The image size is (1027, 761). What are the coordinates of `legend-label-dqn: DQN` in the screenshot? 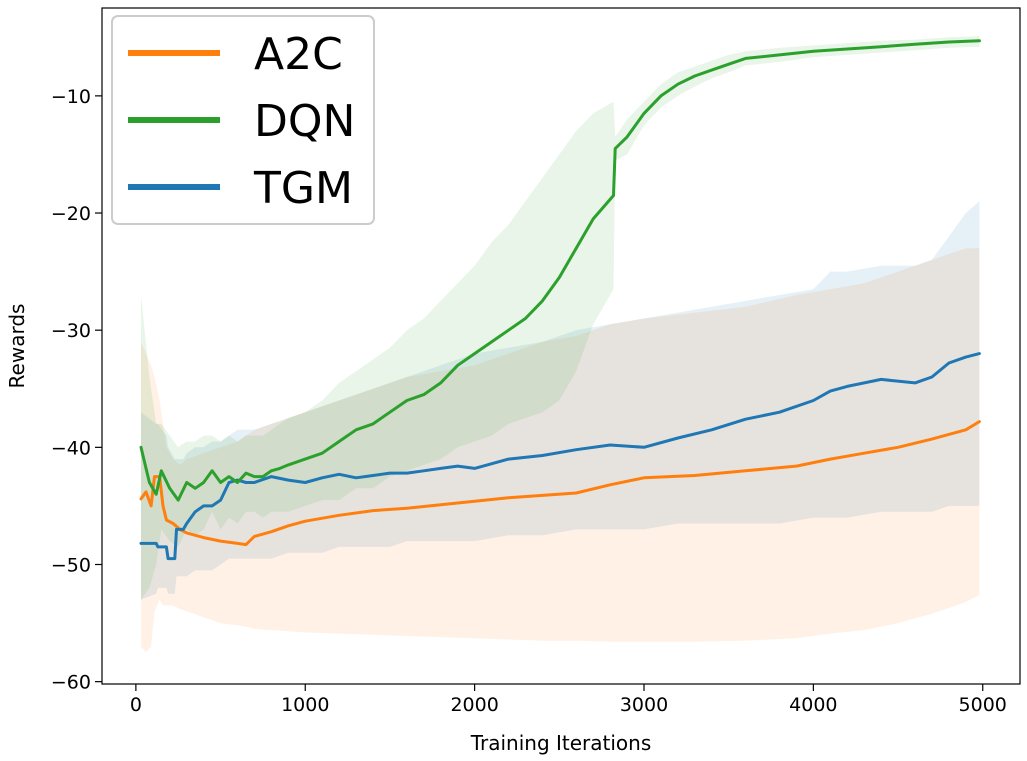 It's located at (304, 121).